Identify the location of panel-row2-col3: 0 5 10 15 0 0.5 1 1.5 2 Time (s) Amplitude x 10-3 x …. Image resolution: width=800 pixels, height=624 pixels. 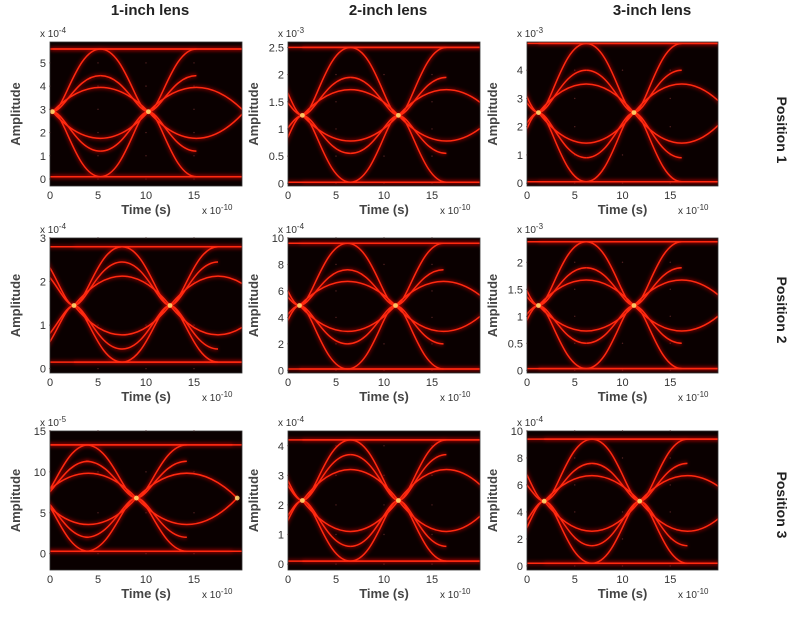
(602, 313).